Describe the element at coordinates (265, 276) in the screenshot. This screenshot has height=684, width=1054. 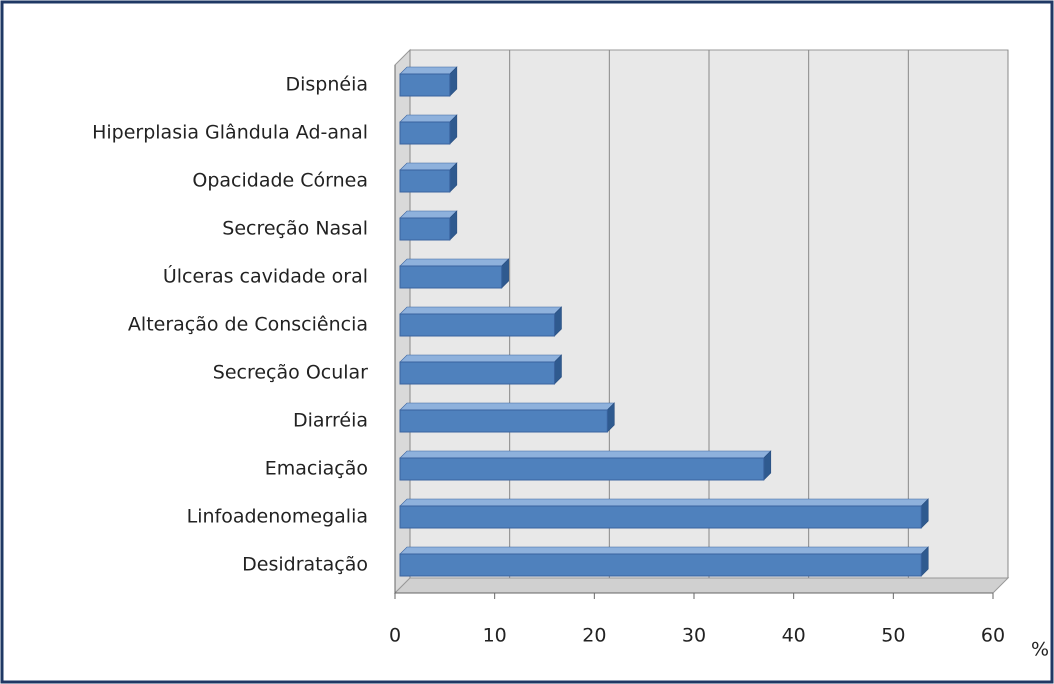
I see `y-tick-label: Úlceras cavidade oral` at that location.